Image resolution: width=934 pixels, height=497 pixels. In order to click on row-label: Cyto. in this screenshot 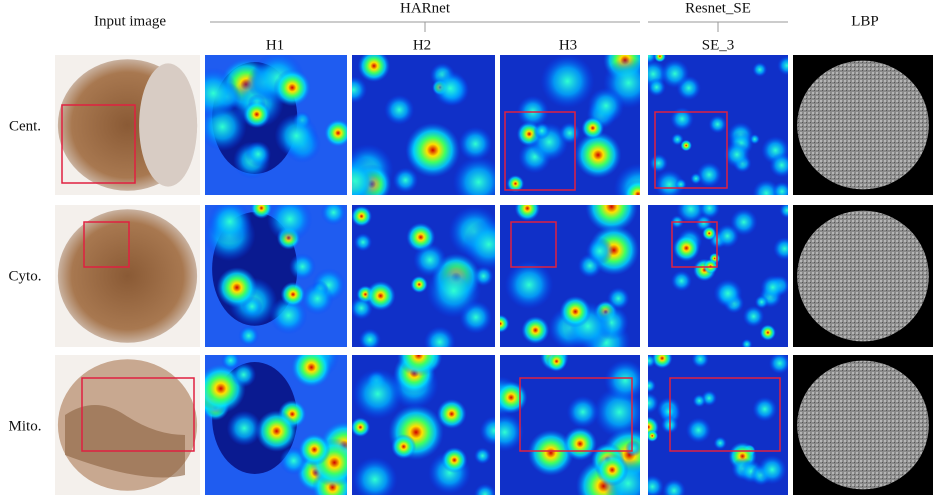, I will do `click(25, 276)`.